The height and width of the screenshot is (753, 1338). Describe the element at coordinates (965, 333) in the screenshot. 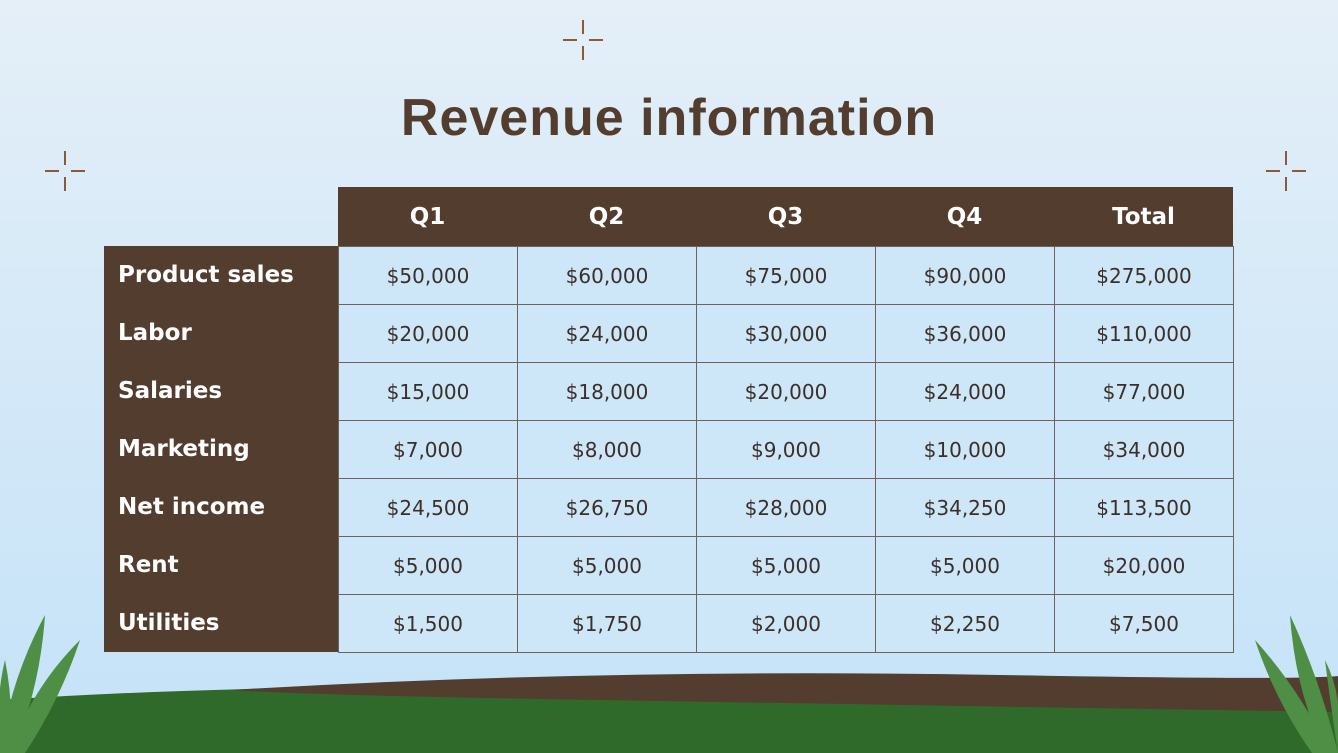

I see `cell-value: $36,000` at that location.